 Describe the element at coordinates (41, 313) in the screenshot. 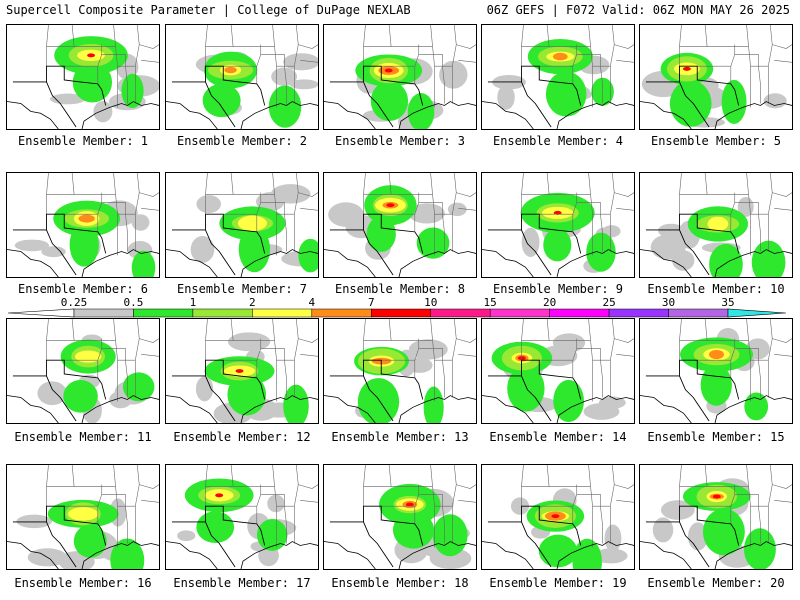

I see `colorbar-under-arrow` at that location.